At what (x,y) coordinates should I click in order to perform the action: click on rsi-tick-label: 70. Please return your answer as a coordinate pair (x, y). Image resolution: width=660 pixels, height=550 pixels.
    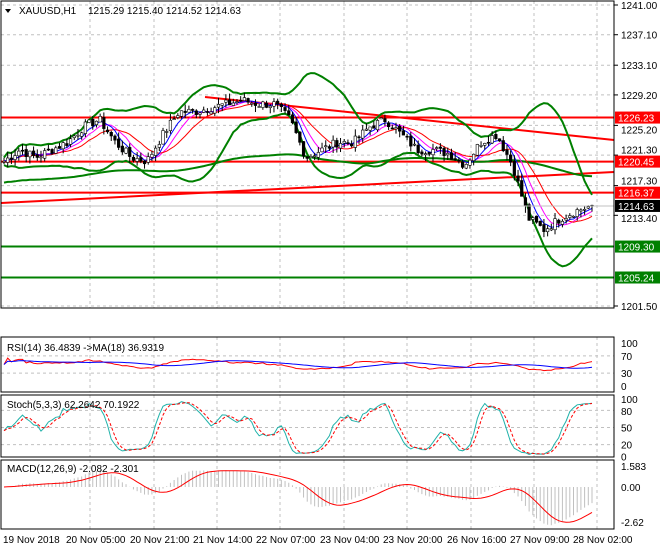
    Looking at the image, I should click on (627, 357).